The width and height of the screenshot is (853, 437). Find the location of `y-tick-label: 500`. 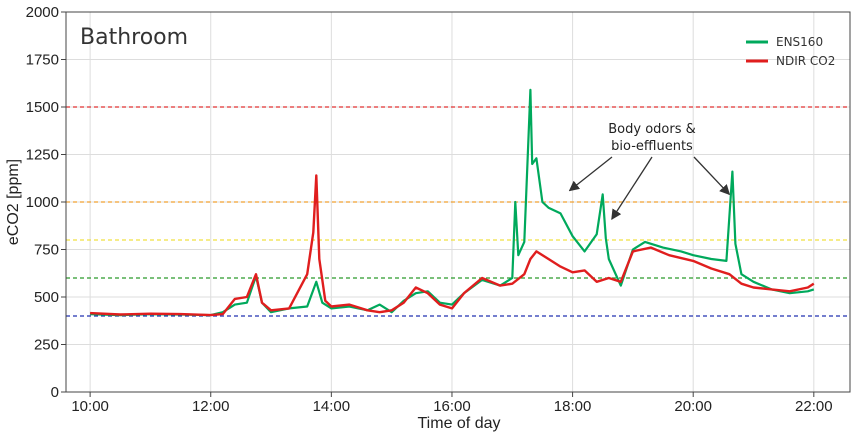

y-tick-label: 500 is located at coordinates (46, 297).